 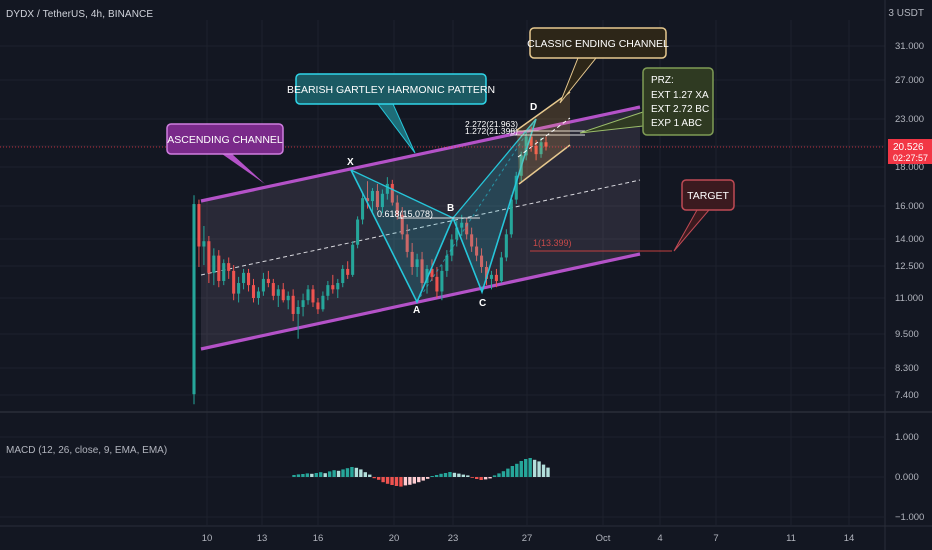 What do you see at coordinates (391, 90) in the screenshot?
I see `gartley-label: BEARISH GARTLEY HARMONIC PATTERN` at bounding box center [391, 90].